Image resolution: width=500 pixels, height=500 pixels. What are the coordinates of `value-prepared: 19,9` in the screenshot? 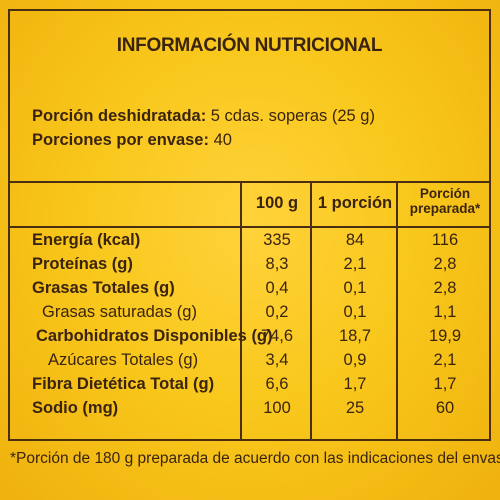 It's located at (445, 336).